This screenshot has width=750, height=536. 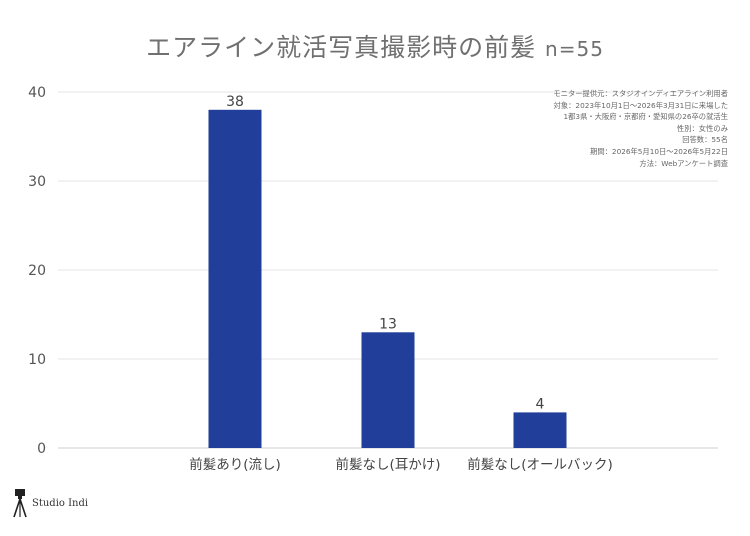 I want to click on y-axis-ticks: 0 10 20 30 40, so click(x=37, y=271).